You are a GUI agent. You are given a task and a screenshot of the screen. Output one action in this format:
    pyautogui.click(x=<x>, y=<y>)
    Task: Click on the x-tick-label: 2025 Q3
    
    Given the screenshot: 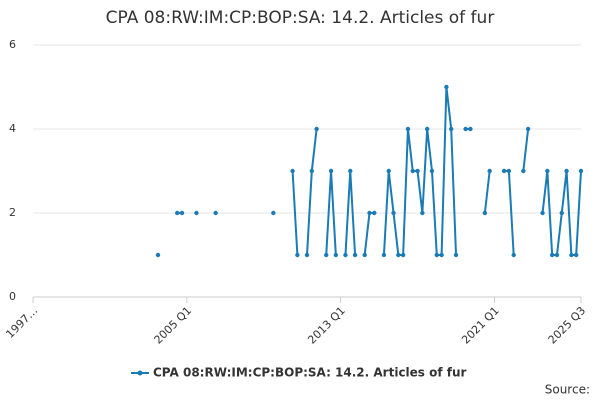 What is the action you would take?
    pyautogui.click(x=567, y=325)
    